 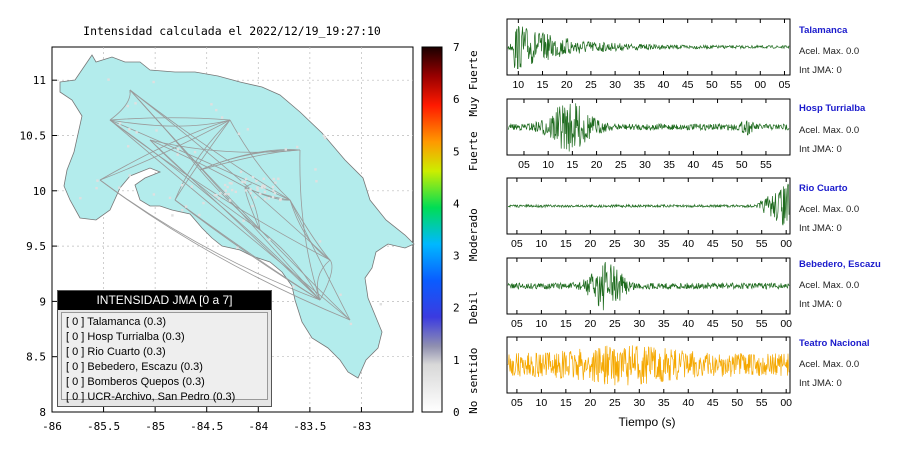 What do you see at coordinates (116, 322) in the screenshot?
I see `legend-row: [ 0 ] Talamanca (0.3)` at bounding box center [116, 322].